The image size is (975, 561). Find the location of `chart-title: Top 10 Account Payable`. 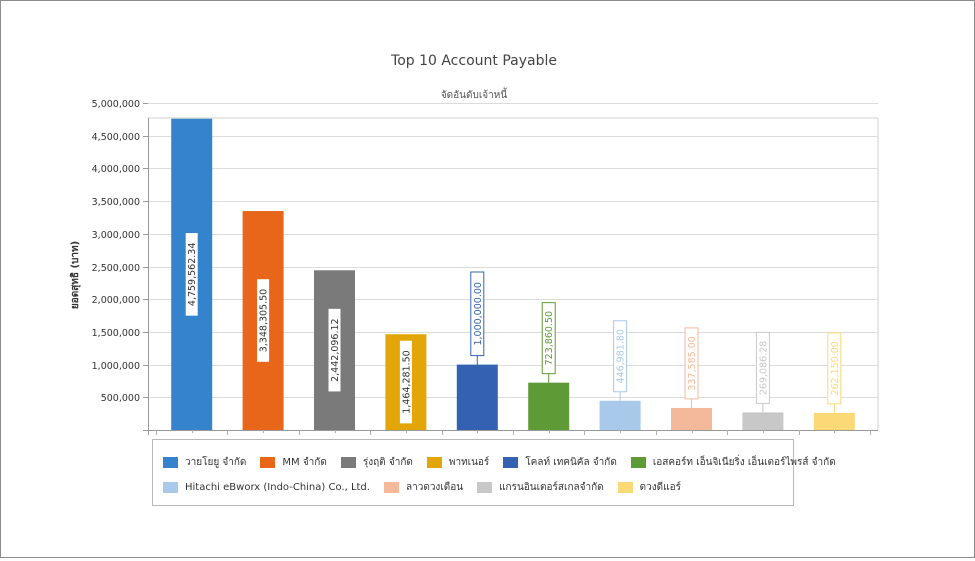

chart-title: Top 10 Account Payable is located at coordinates (473, 61).